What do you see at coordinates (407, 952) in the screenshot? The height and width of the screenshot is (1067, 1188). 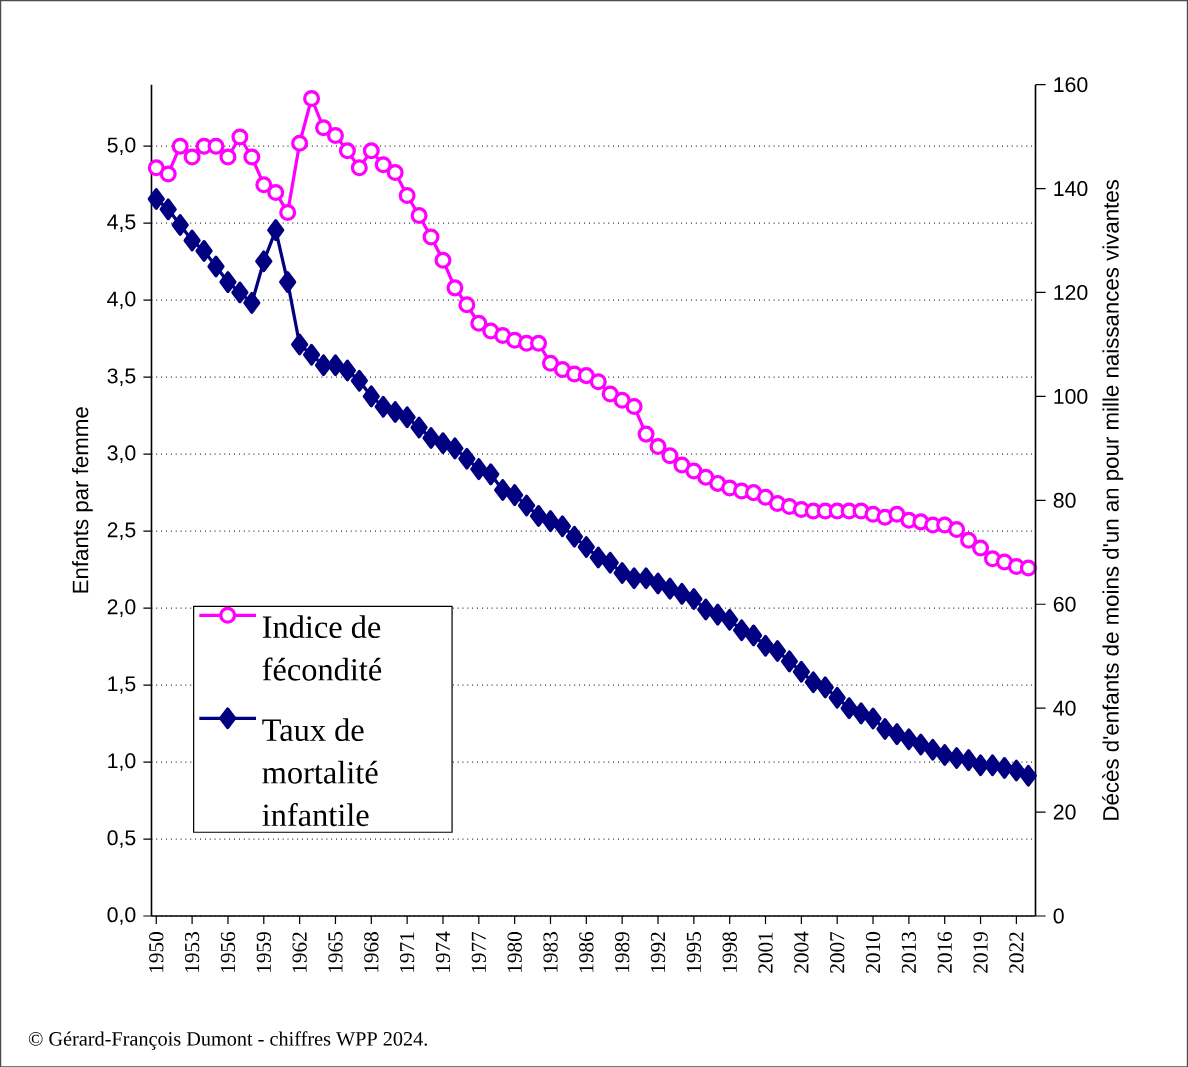 I see `x-tick-label: 1971` at bounding box center [407, 952].